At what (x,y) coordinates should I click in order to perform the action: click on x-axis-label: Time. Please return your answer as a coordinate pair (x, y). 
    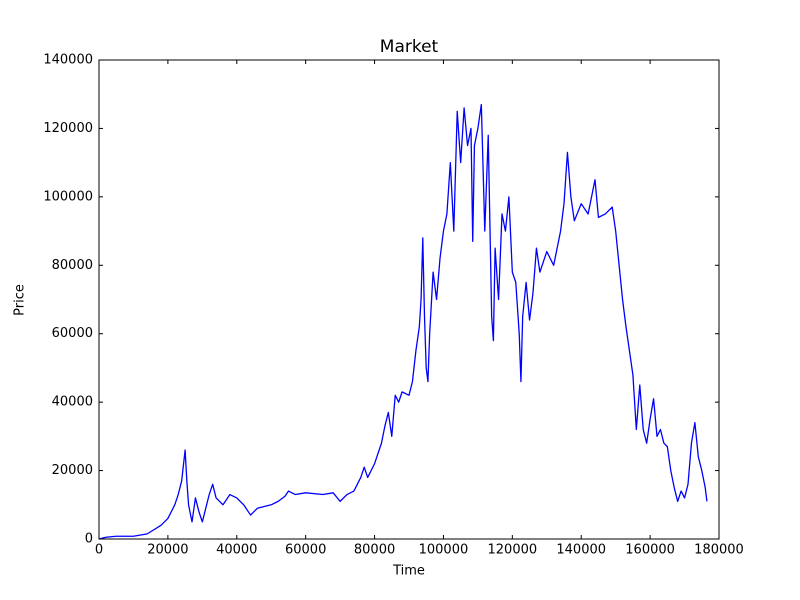
    Looking at the image, I should click on (408, 571).